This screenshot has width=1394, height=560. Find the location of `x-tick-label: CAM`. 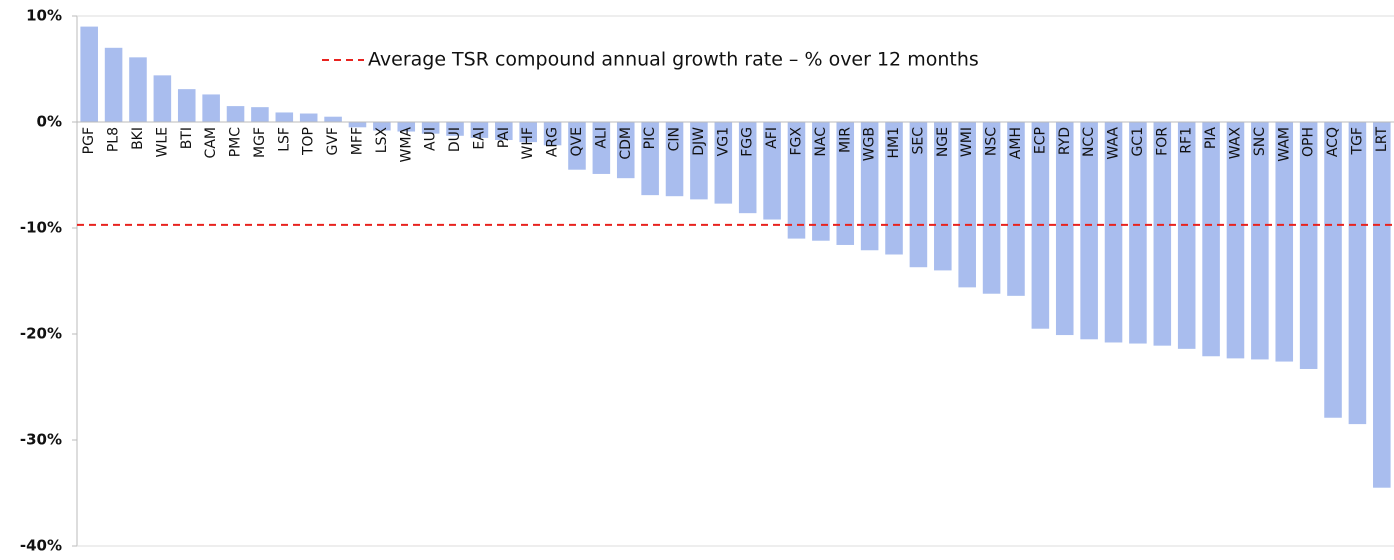

x-tick-label: CAM is located at coordinates (211, 142).